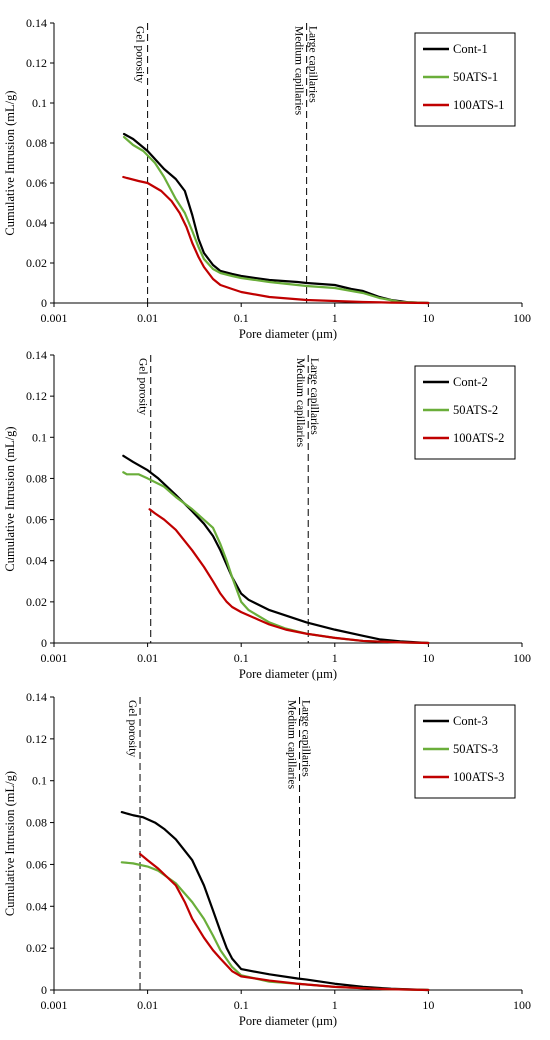  Describe the element at coordinates (475, 410) in the screenshot. I see `legend-label: 50ATS-2` at that location.